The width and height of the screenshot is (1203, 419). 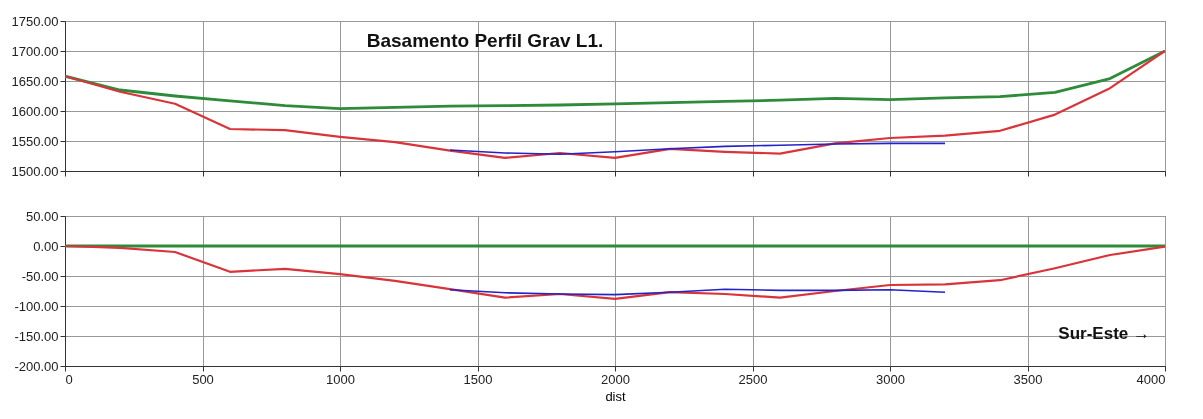 What do you see at coordinates (42, 216) in the screenshot?
I see `y-tick-label: 50.00` at bounding box center [42, 216].